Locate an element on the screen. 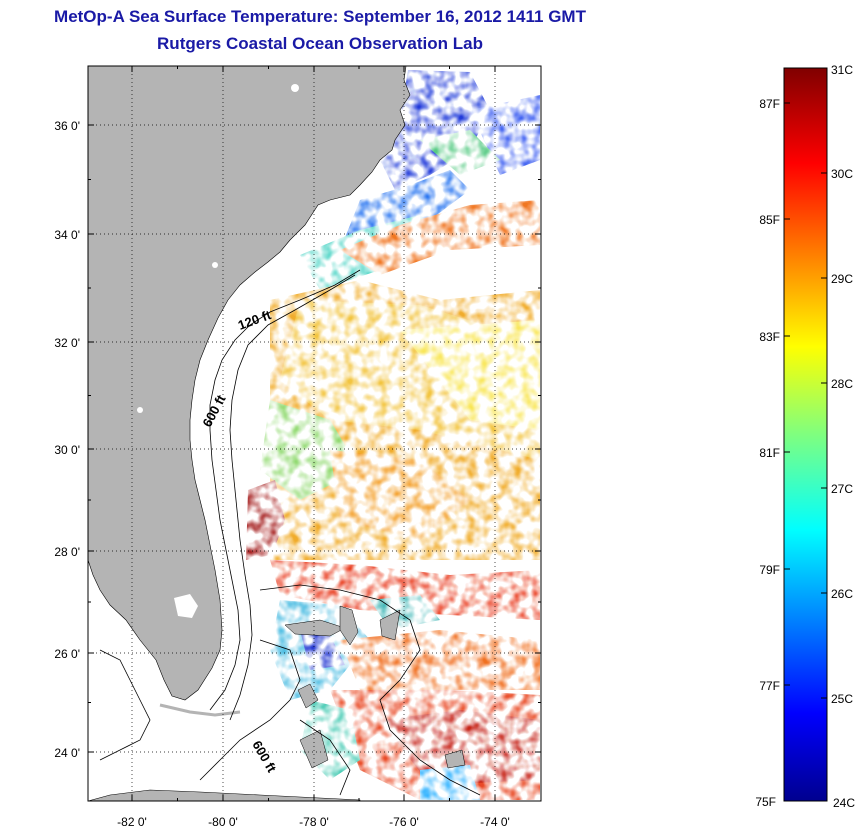  bahamas-islands is located at coordinates (375, 687).